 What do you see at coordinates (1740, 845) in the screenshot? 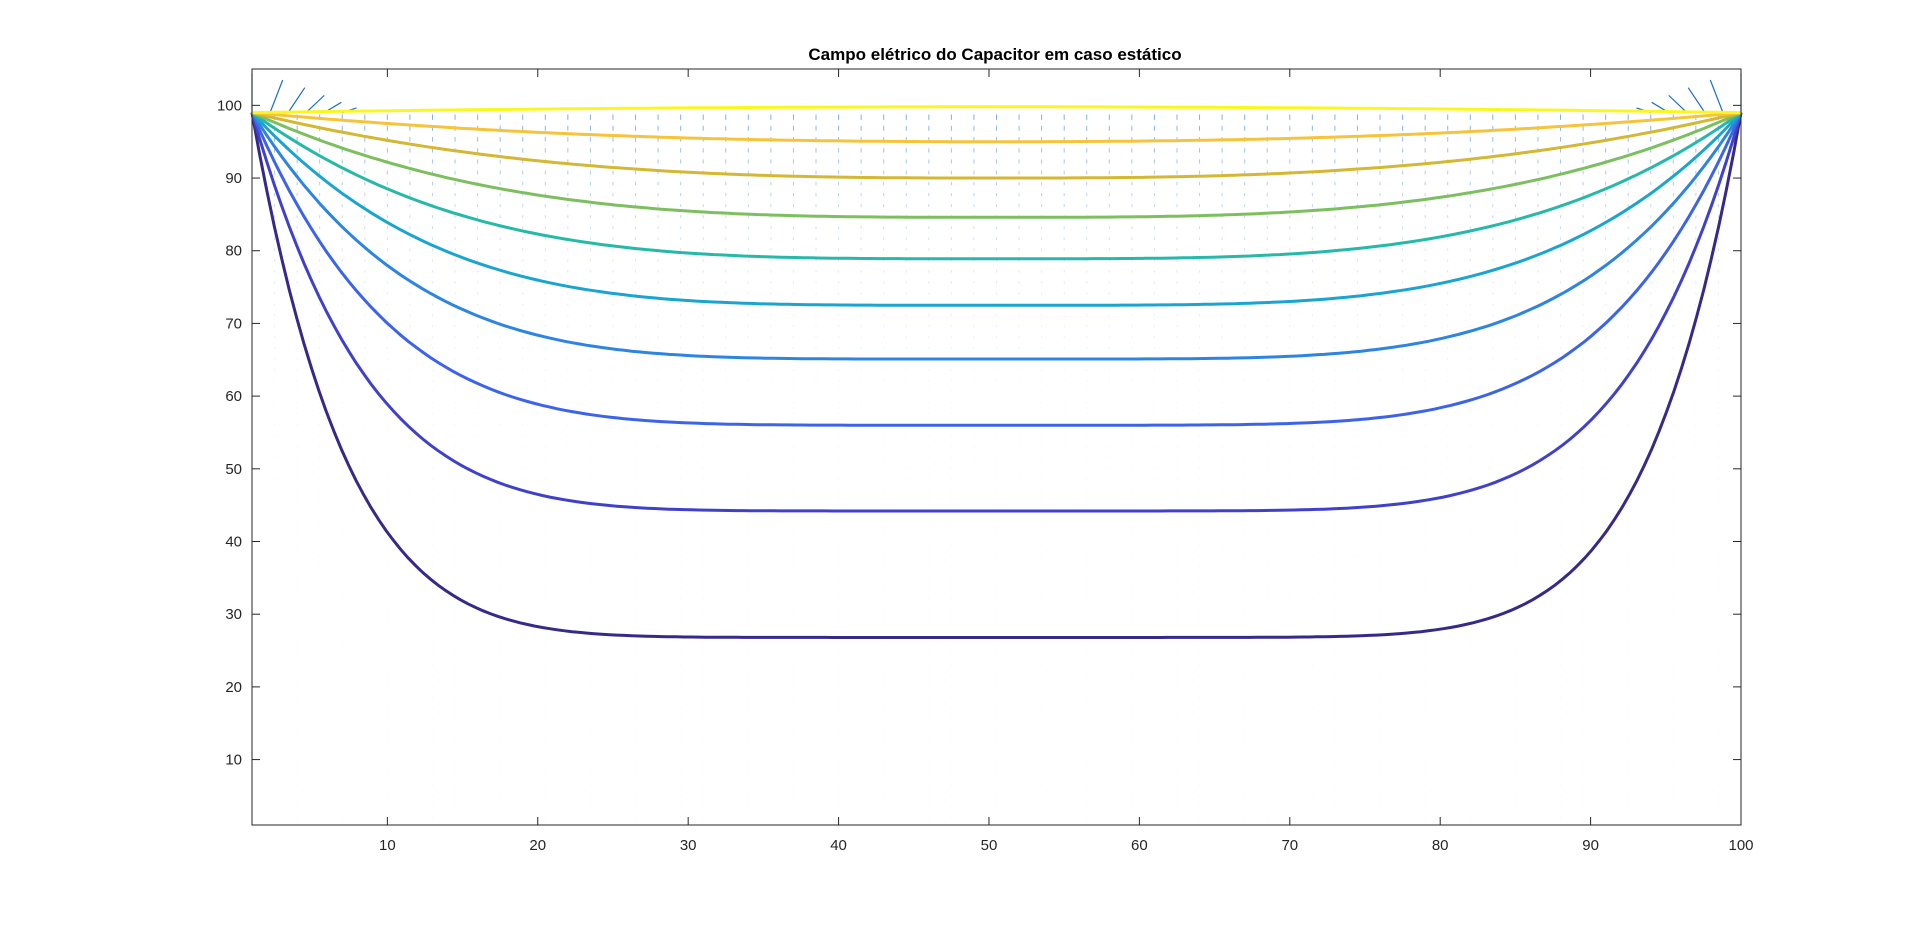
I see `x-tick-label: 100` at bounding box center [1740, 845].